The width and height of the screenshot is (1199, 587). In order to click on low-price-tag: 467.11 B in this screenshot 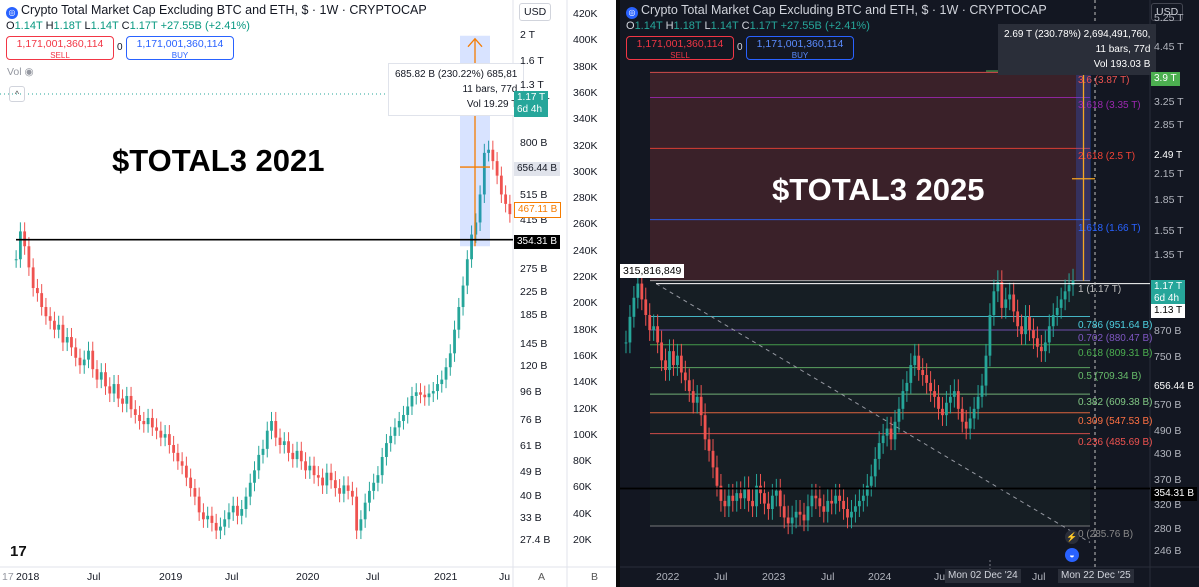, I will do `click(538, 210)`.